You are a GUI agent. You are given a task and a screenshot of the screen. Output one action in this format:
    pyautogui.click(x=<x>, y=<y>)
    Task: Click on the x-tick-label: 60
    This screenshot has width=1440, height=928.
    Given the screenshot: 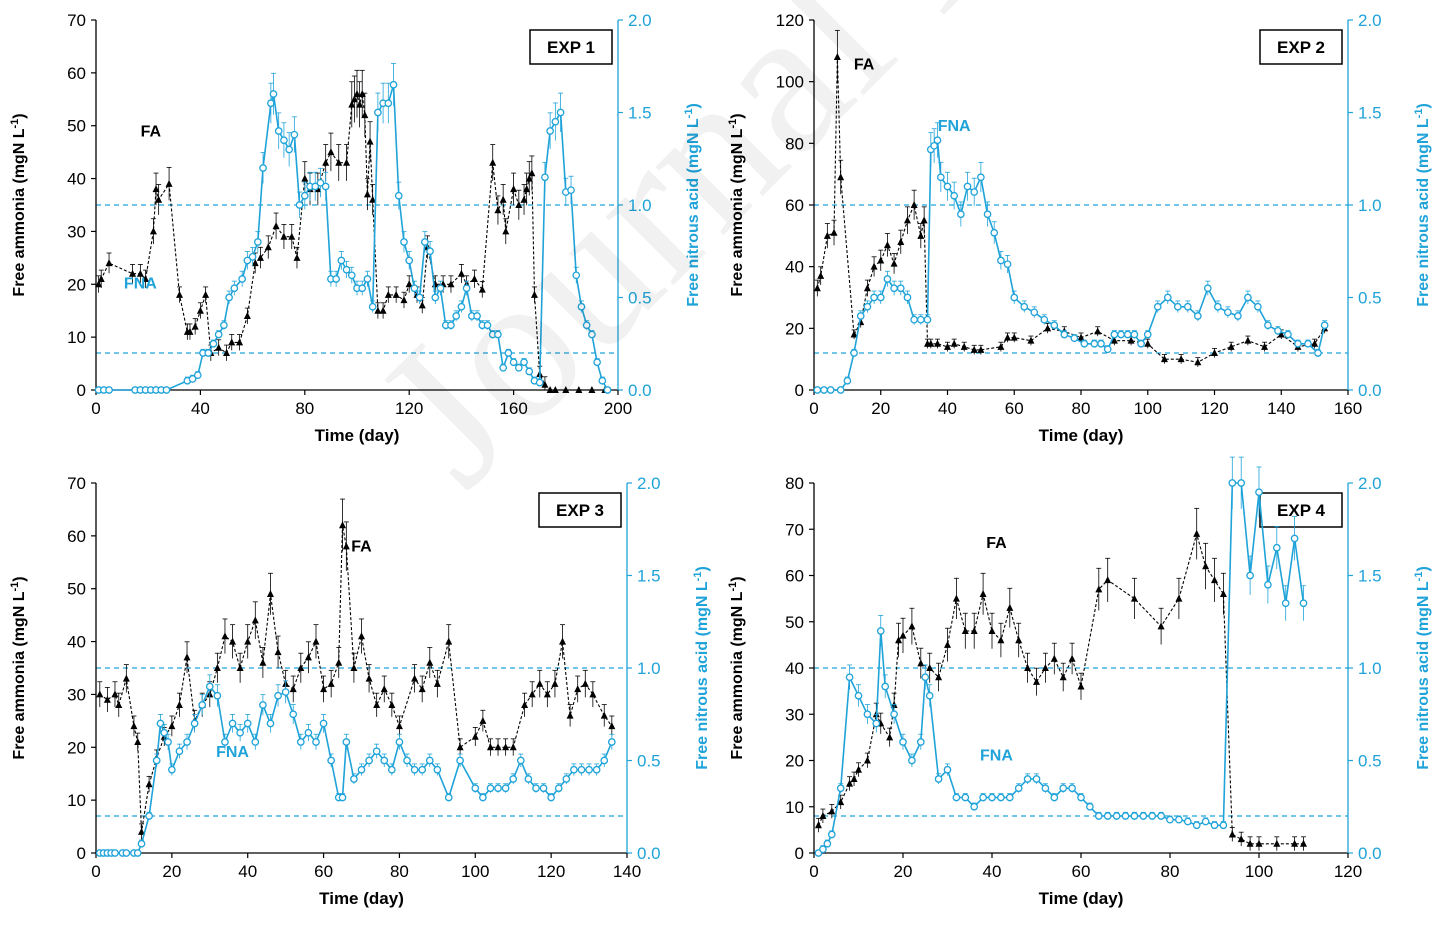 What is the action you would take?
    pyautogui.click(x=1081, y=871)
    